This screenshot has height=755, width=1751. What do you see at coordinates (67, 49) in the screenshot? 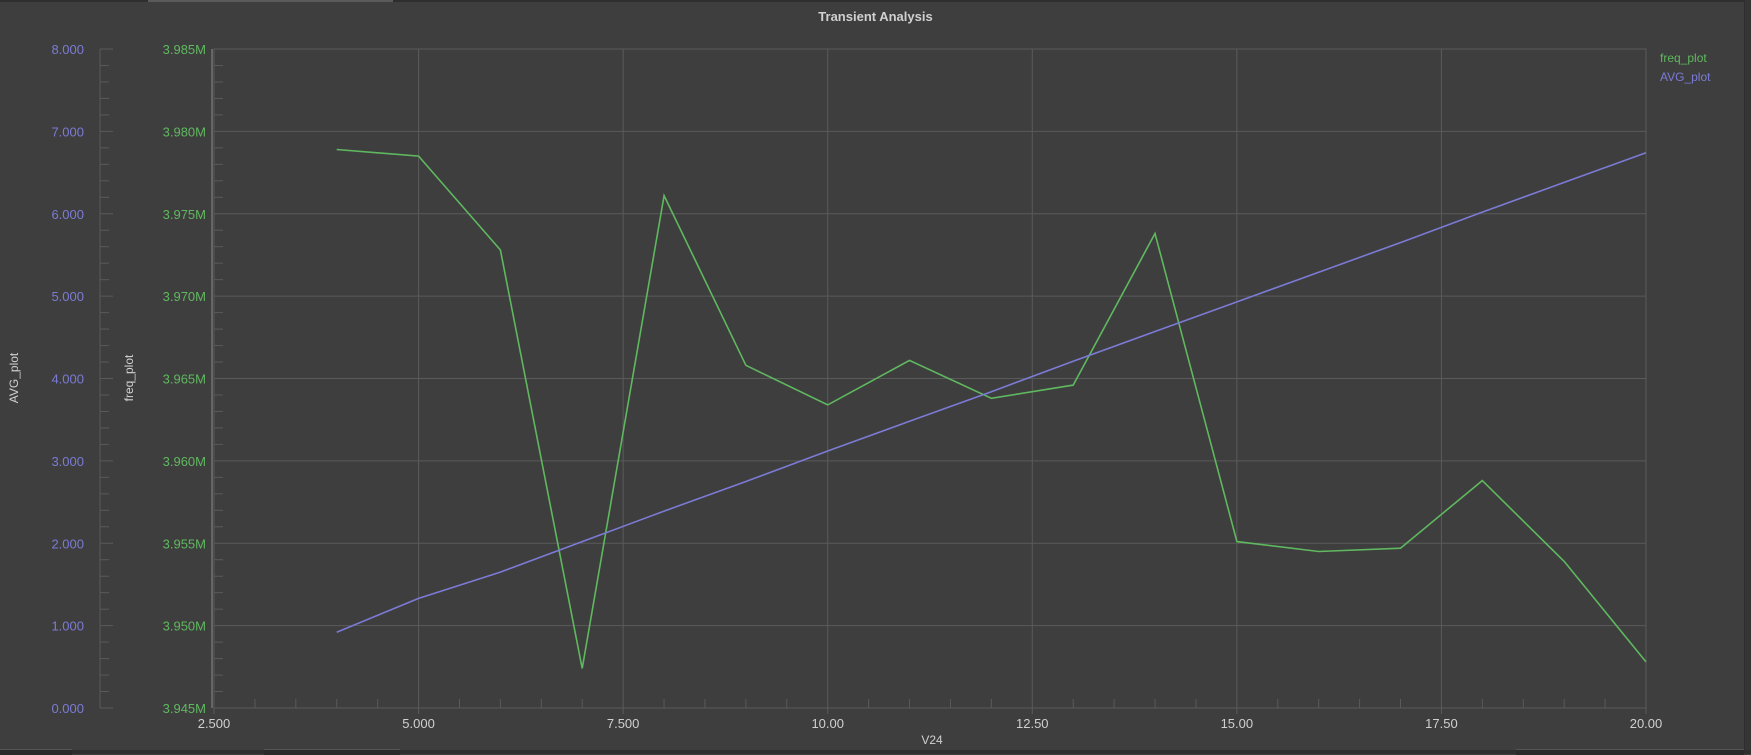
I see `avg-tick-label: 8.000` at bounding box center [67, 49].